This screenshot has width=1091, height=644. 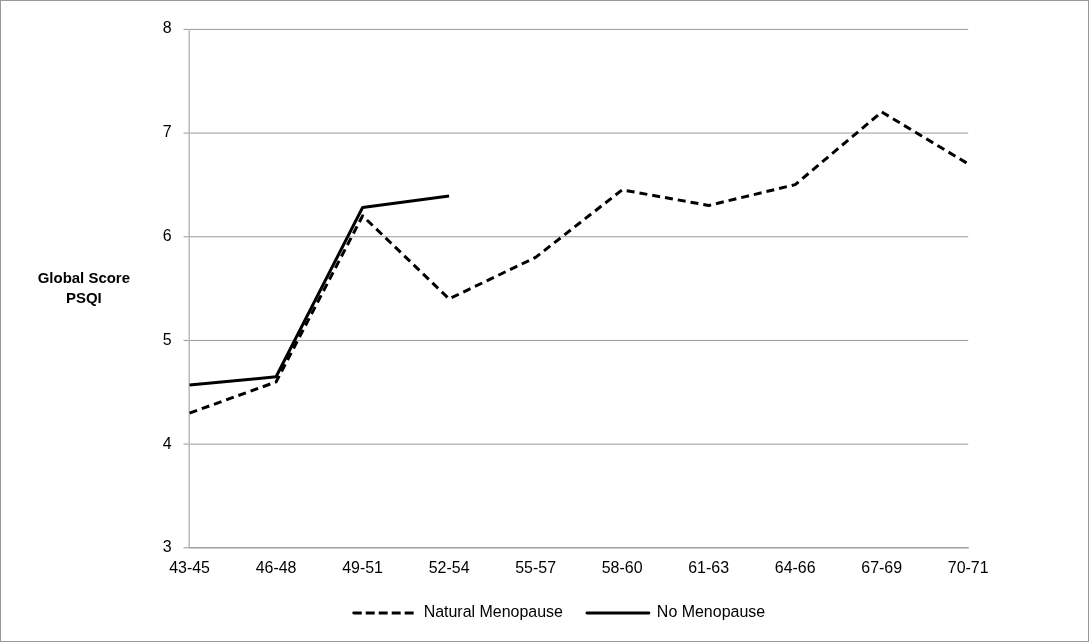 What do you see at coordinates (83, 287) in the screenshot?
I see `y-axis-title: Global Score PSQI` at bounding box center [83, 287].